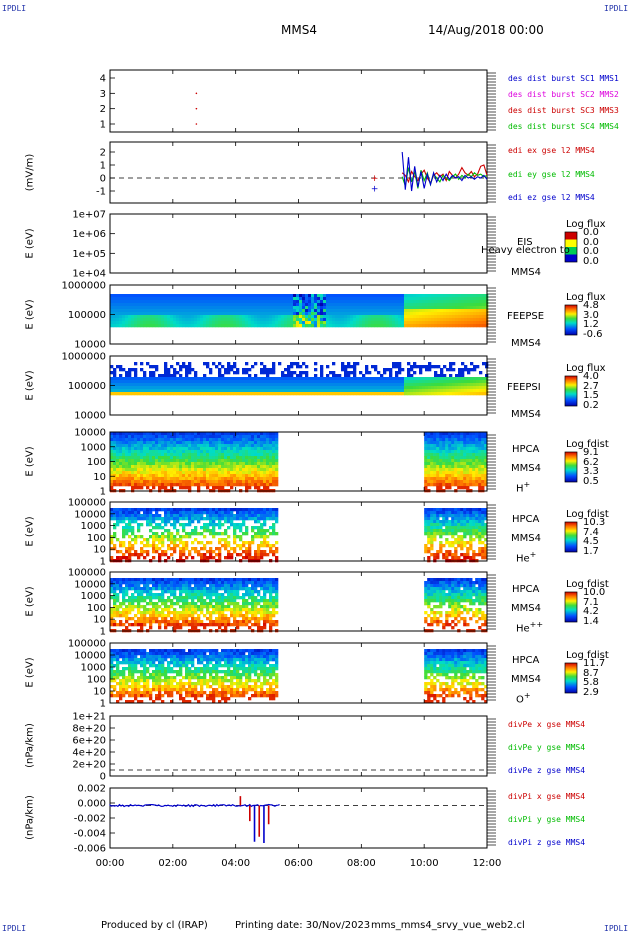 The image size is (630, 934). Describe the element at coordinates (14, 8) in the screenshot. I see `corner-label-top-left: IPDLI` at that location.